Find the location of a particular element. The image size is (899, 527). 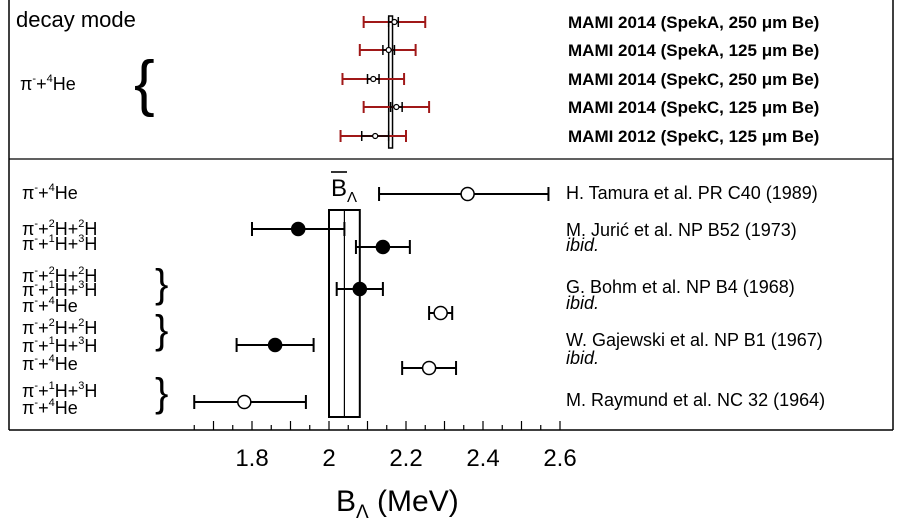

top-mean-band is located at coordinates (390, 82).